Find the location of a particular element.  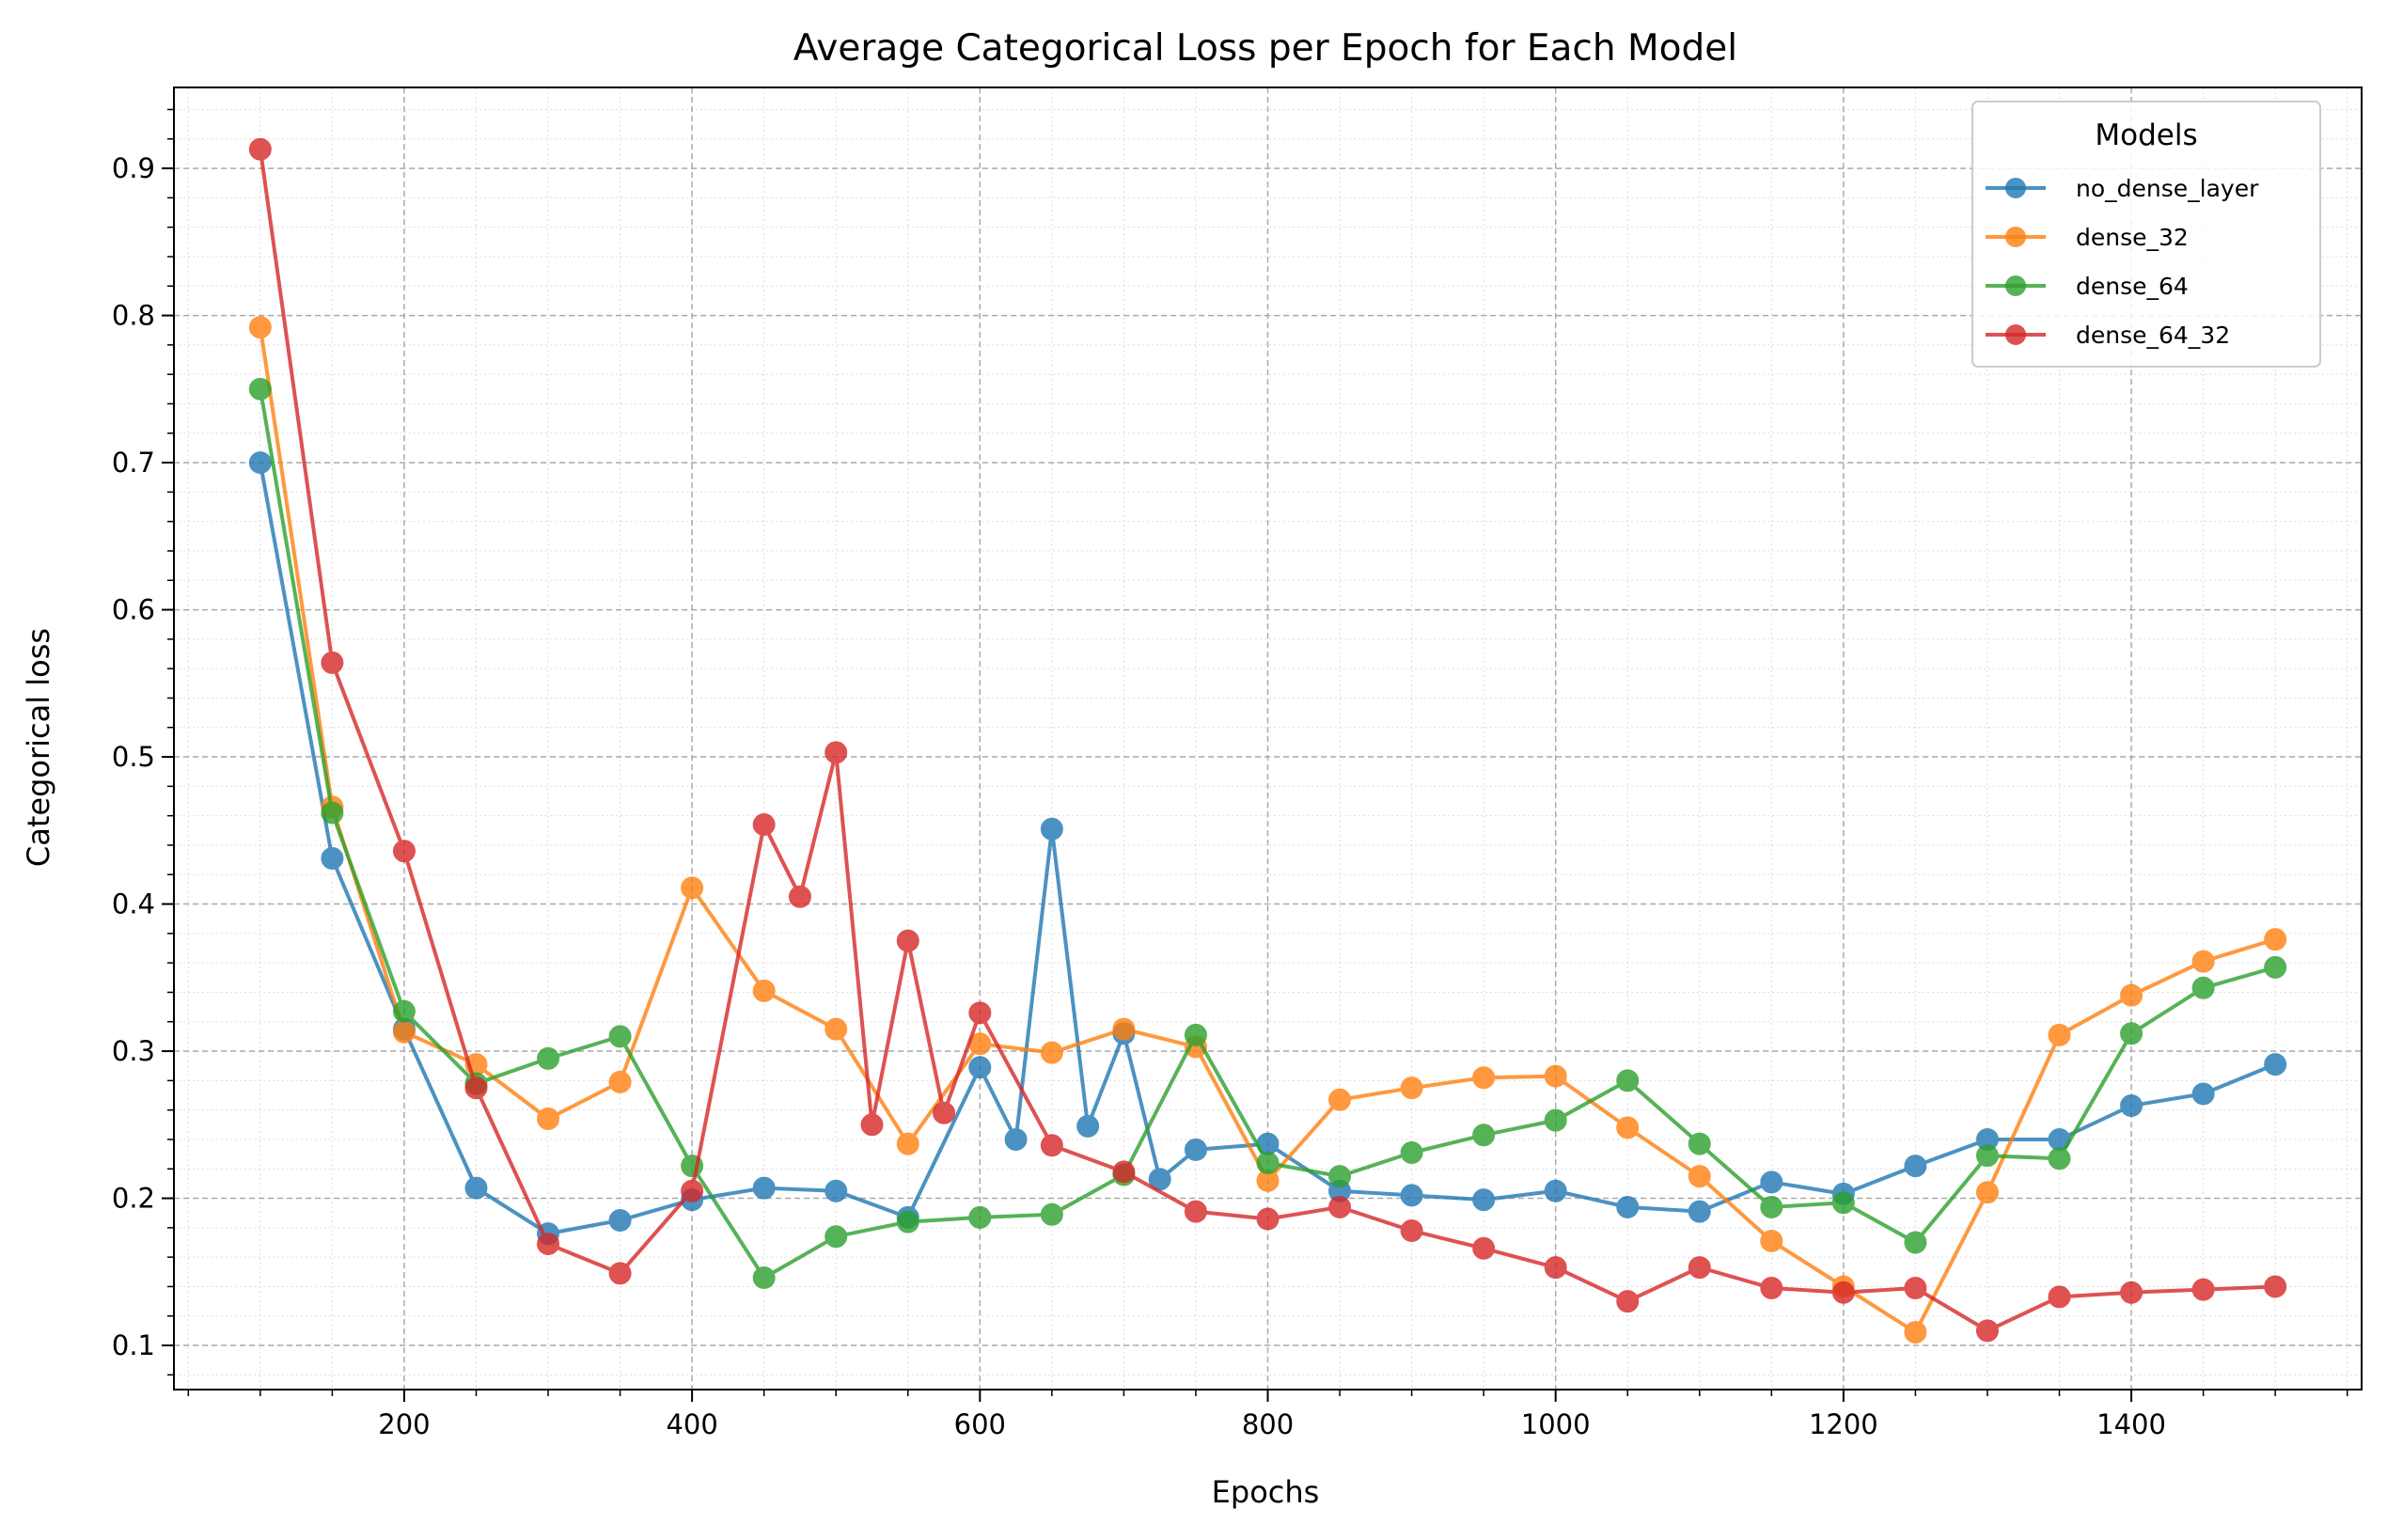

y-tick-label: 0.1 is located at coordinates (133, 1345).